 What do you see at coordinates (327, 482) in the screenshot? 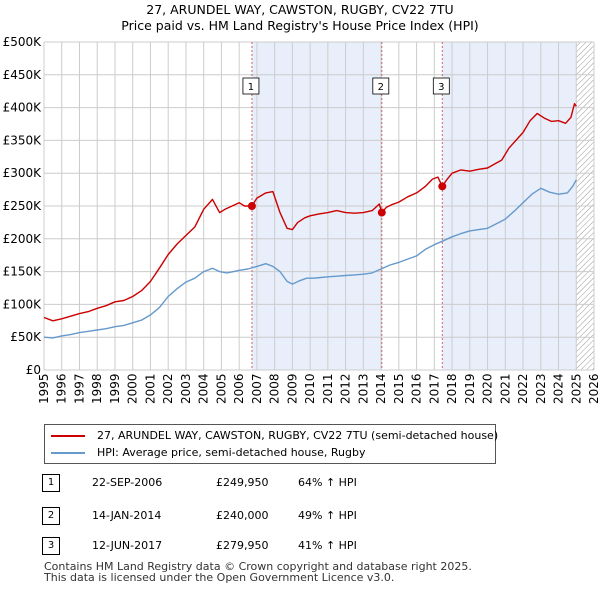
I see `transaction-hpi-change: 64% ↑ HPI` at bounding box center [327, 482].